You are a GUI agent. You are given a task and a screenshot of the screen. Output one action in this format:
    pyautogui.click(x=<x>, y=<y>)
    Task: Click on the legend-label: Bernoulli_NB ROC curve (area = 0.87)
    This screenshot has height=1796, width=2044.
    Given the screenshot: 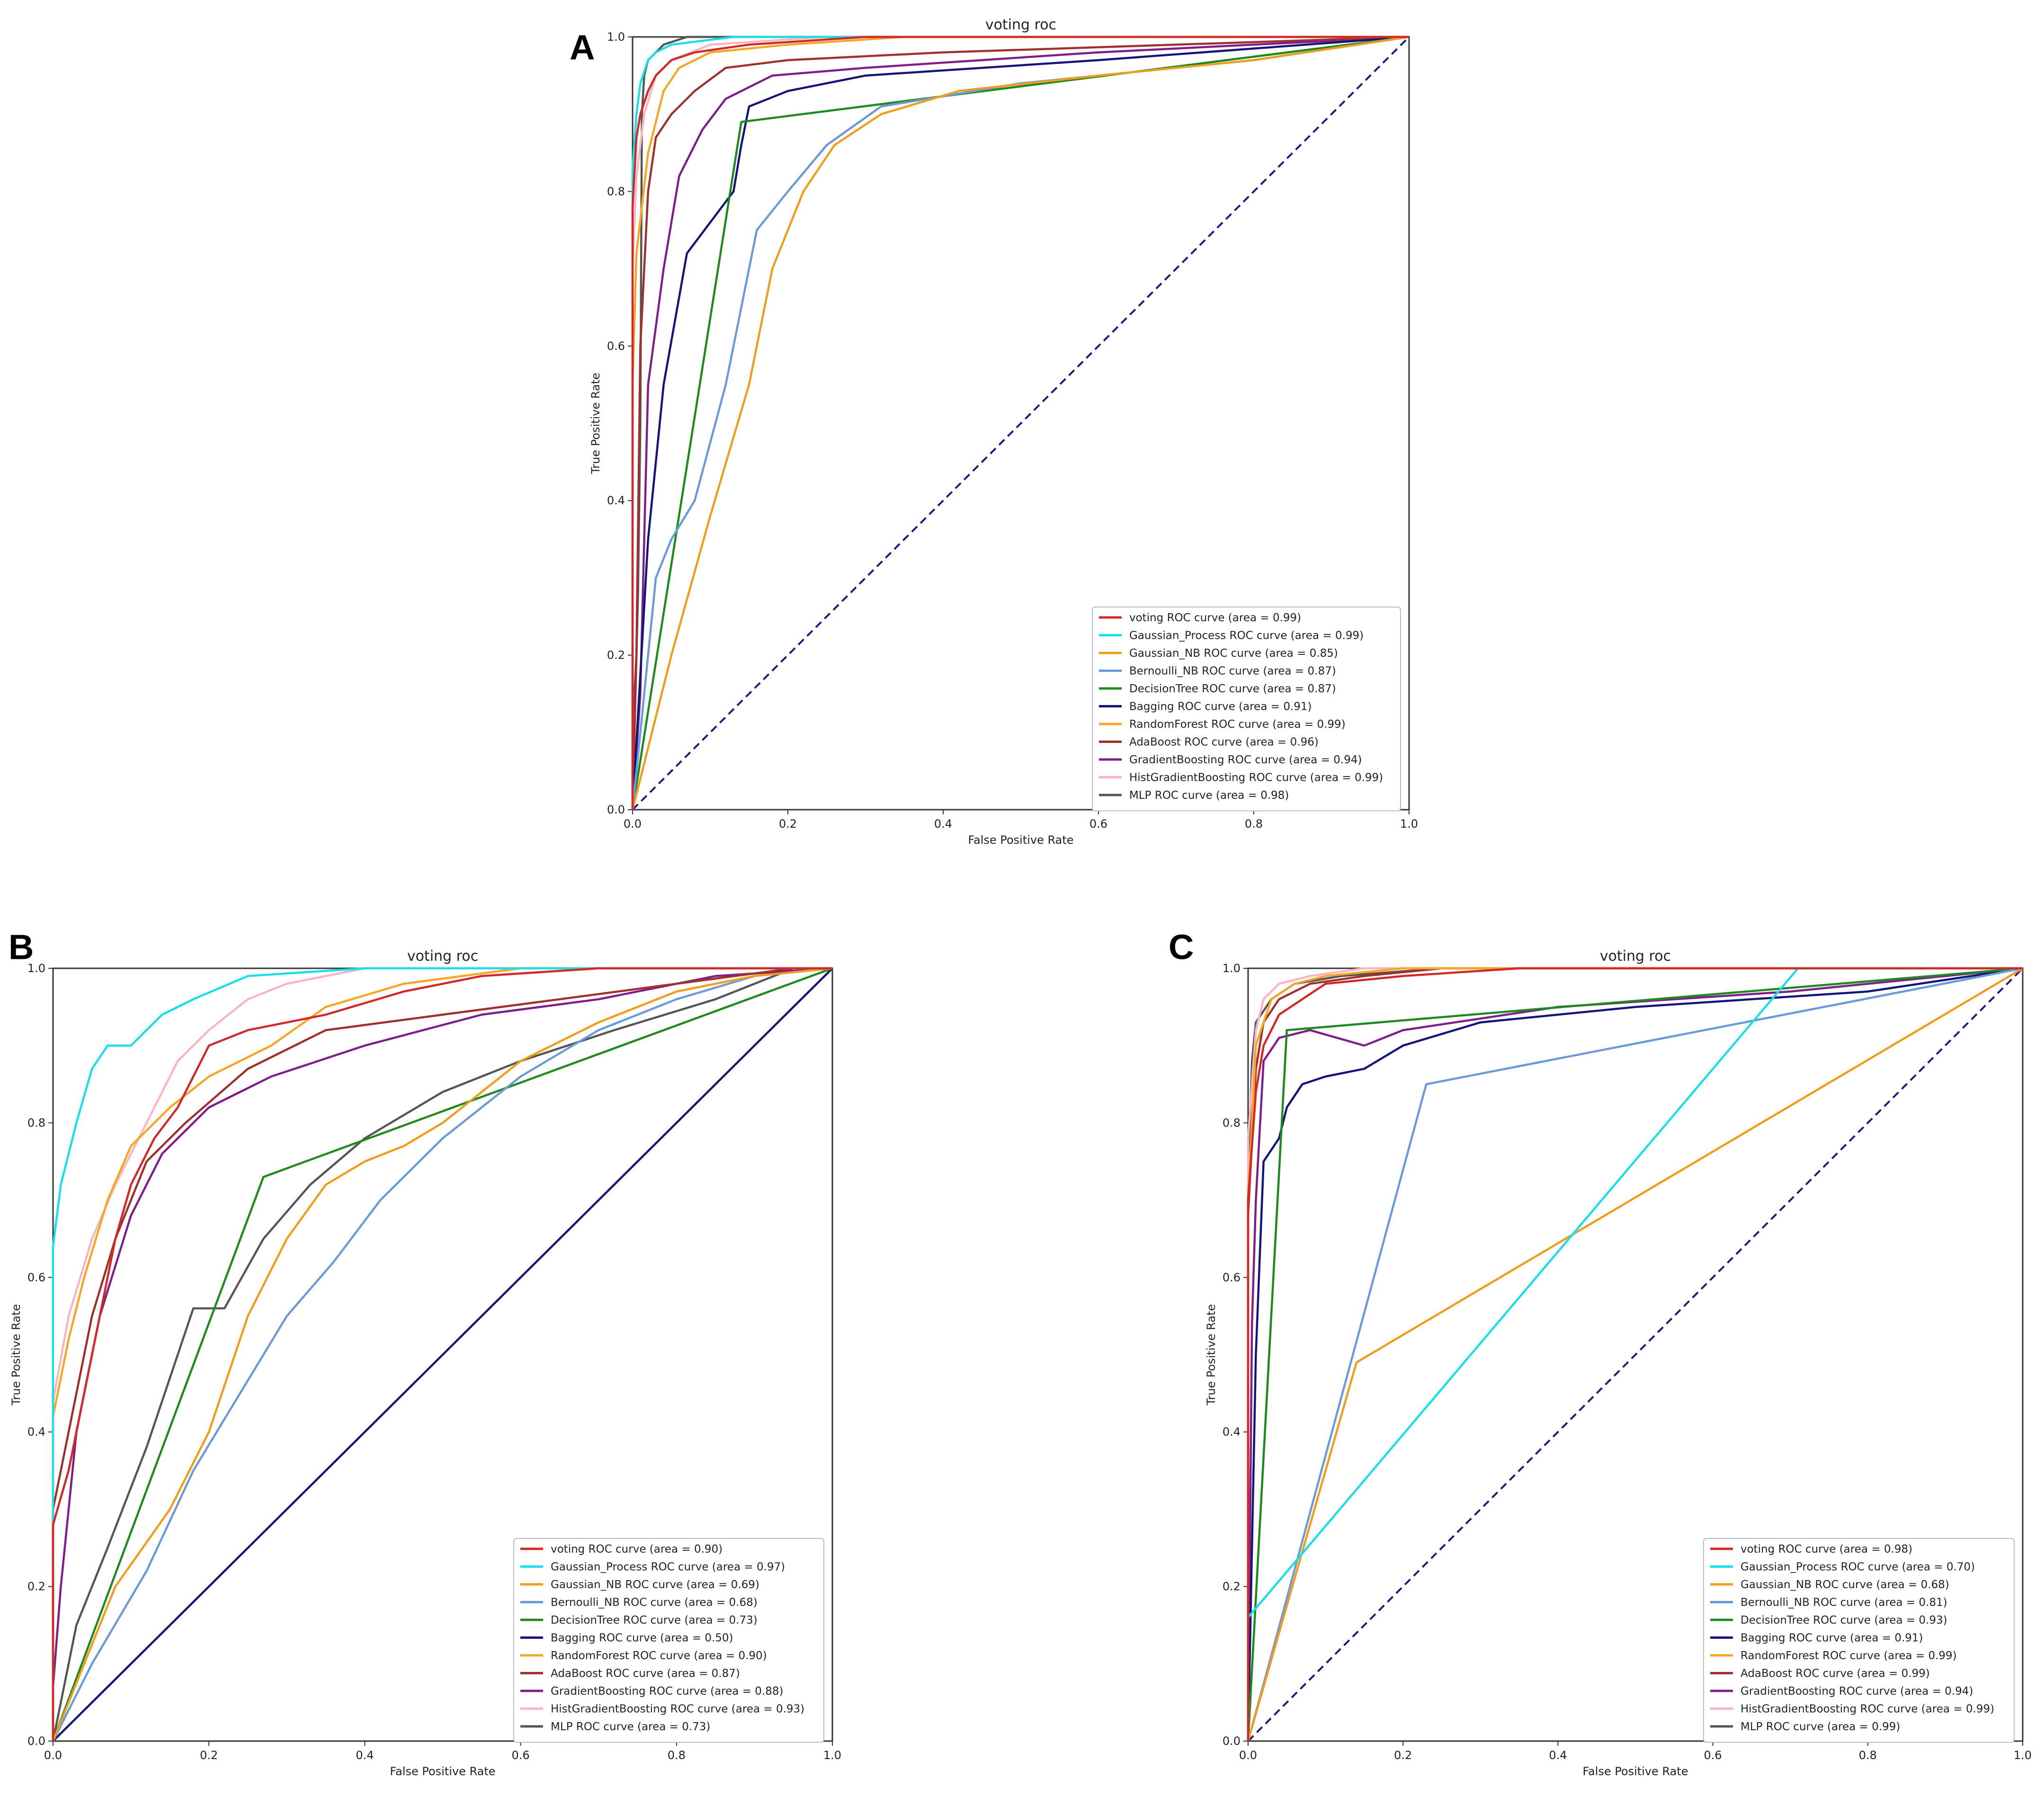 What is the action you would take?
    pyautogui.click(x=1232, y=671)
    